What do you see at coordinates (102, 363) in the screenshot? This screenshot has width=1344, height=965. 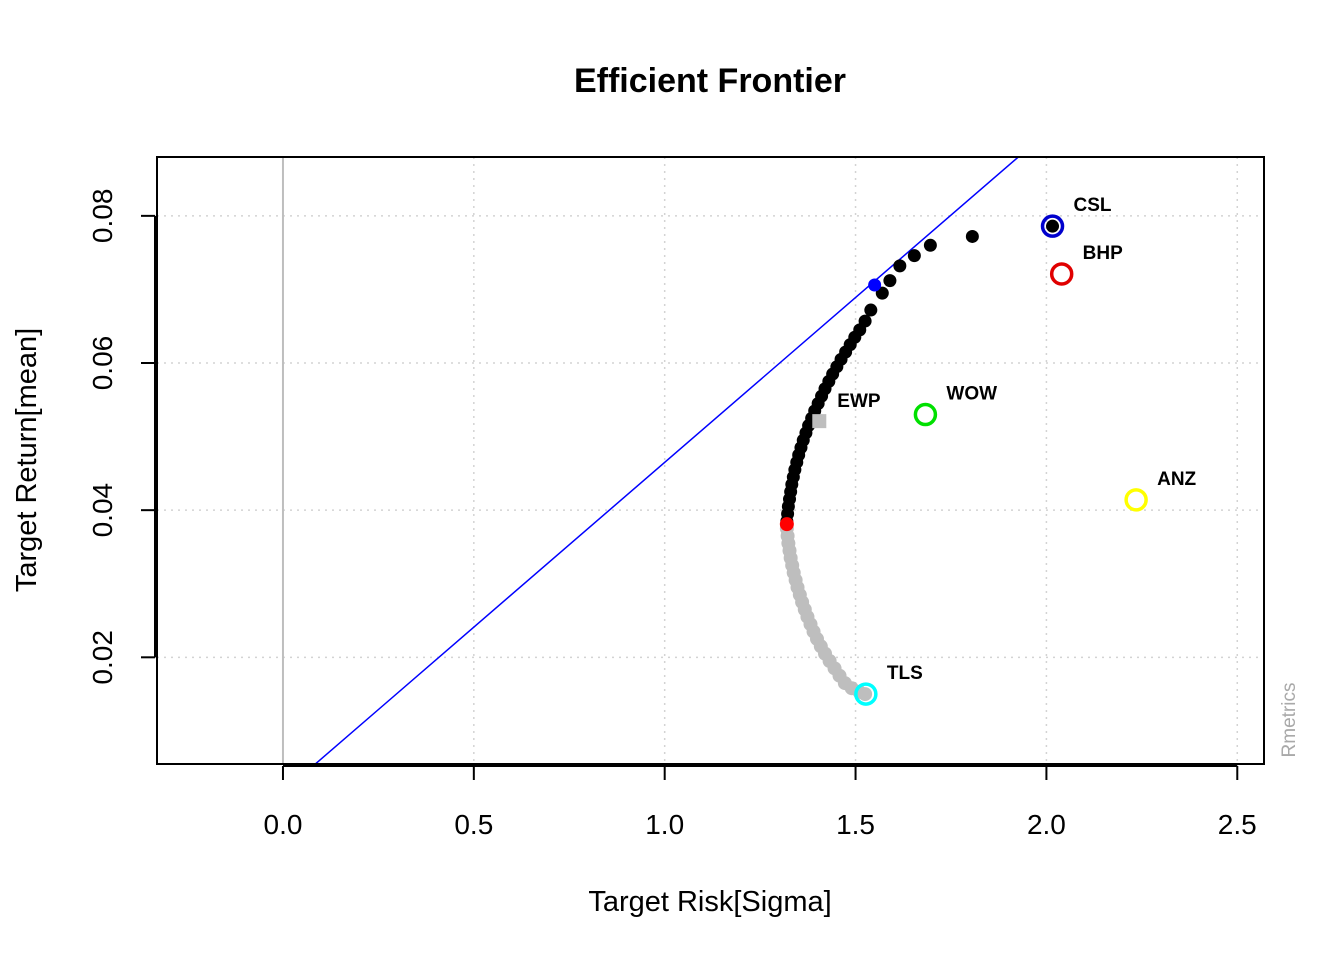 I see `y-tick-label: 0.06` at bounding box center [102, 363].